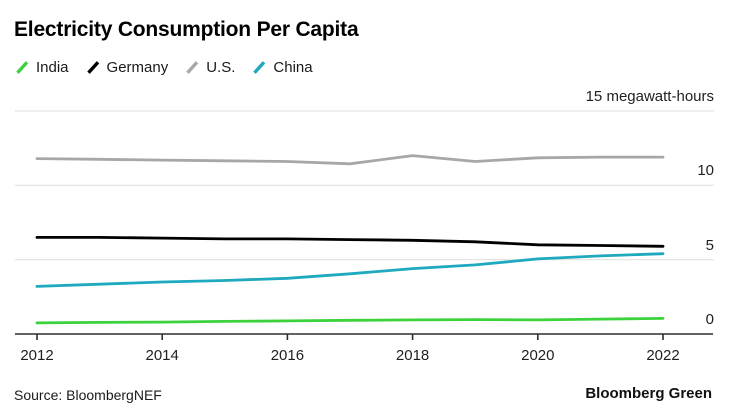 This screenshot has height=419, width=734. I want to click on y-axis-label-0: 0, so click(709, 319).